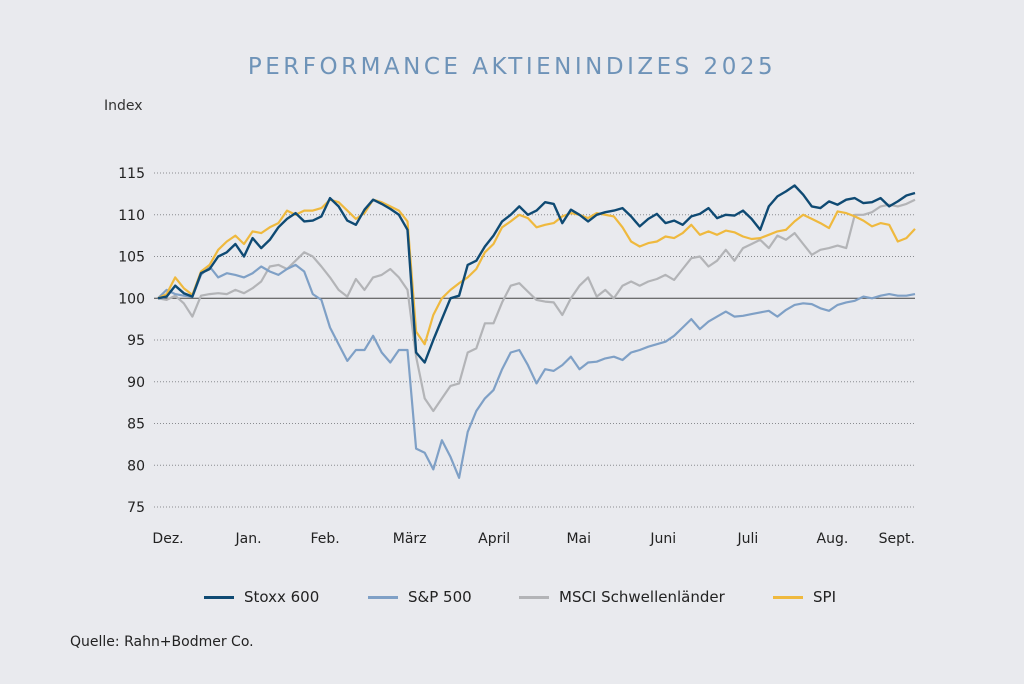 The image size is (1024, 684). I want to click on legend-label: S&P 500, so click(440, 597).